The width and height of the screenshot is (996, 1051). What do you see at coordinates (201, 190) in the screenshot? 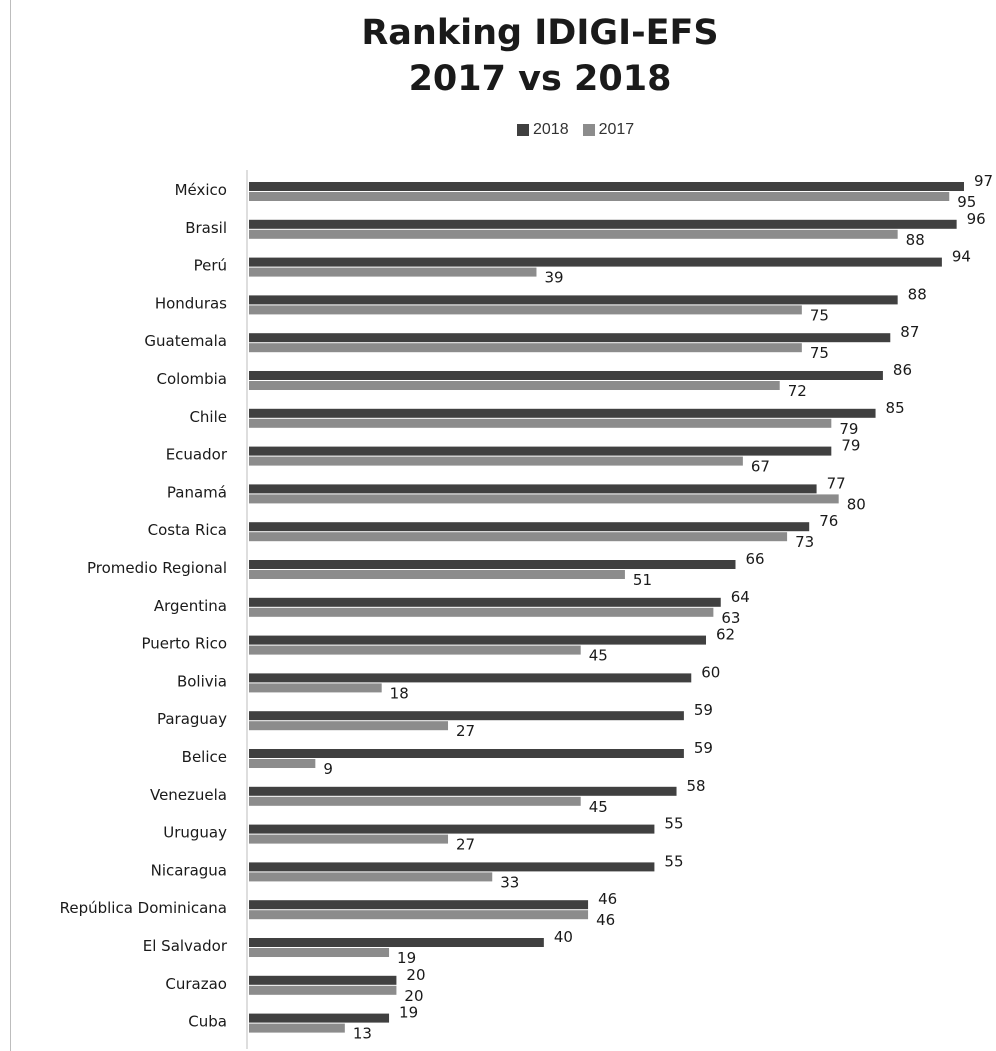
I see `category-label-mexico: México` at bounding box center [201, 190].